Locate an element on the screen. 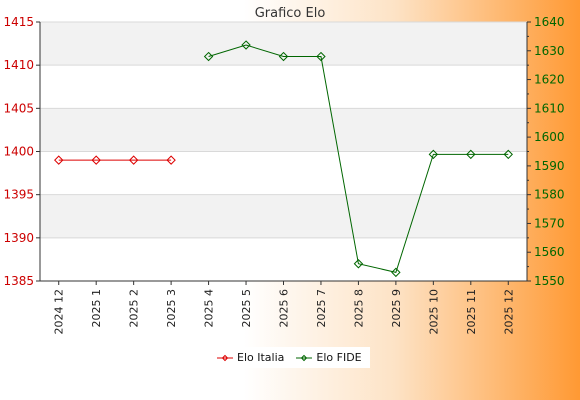 The height and width of the screenshot is (400, 580). x-tick-label: 2025 7 is located at coordinates (321, 308).